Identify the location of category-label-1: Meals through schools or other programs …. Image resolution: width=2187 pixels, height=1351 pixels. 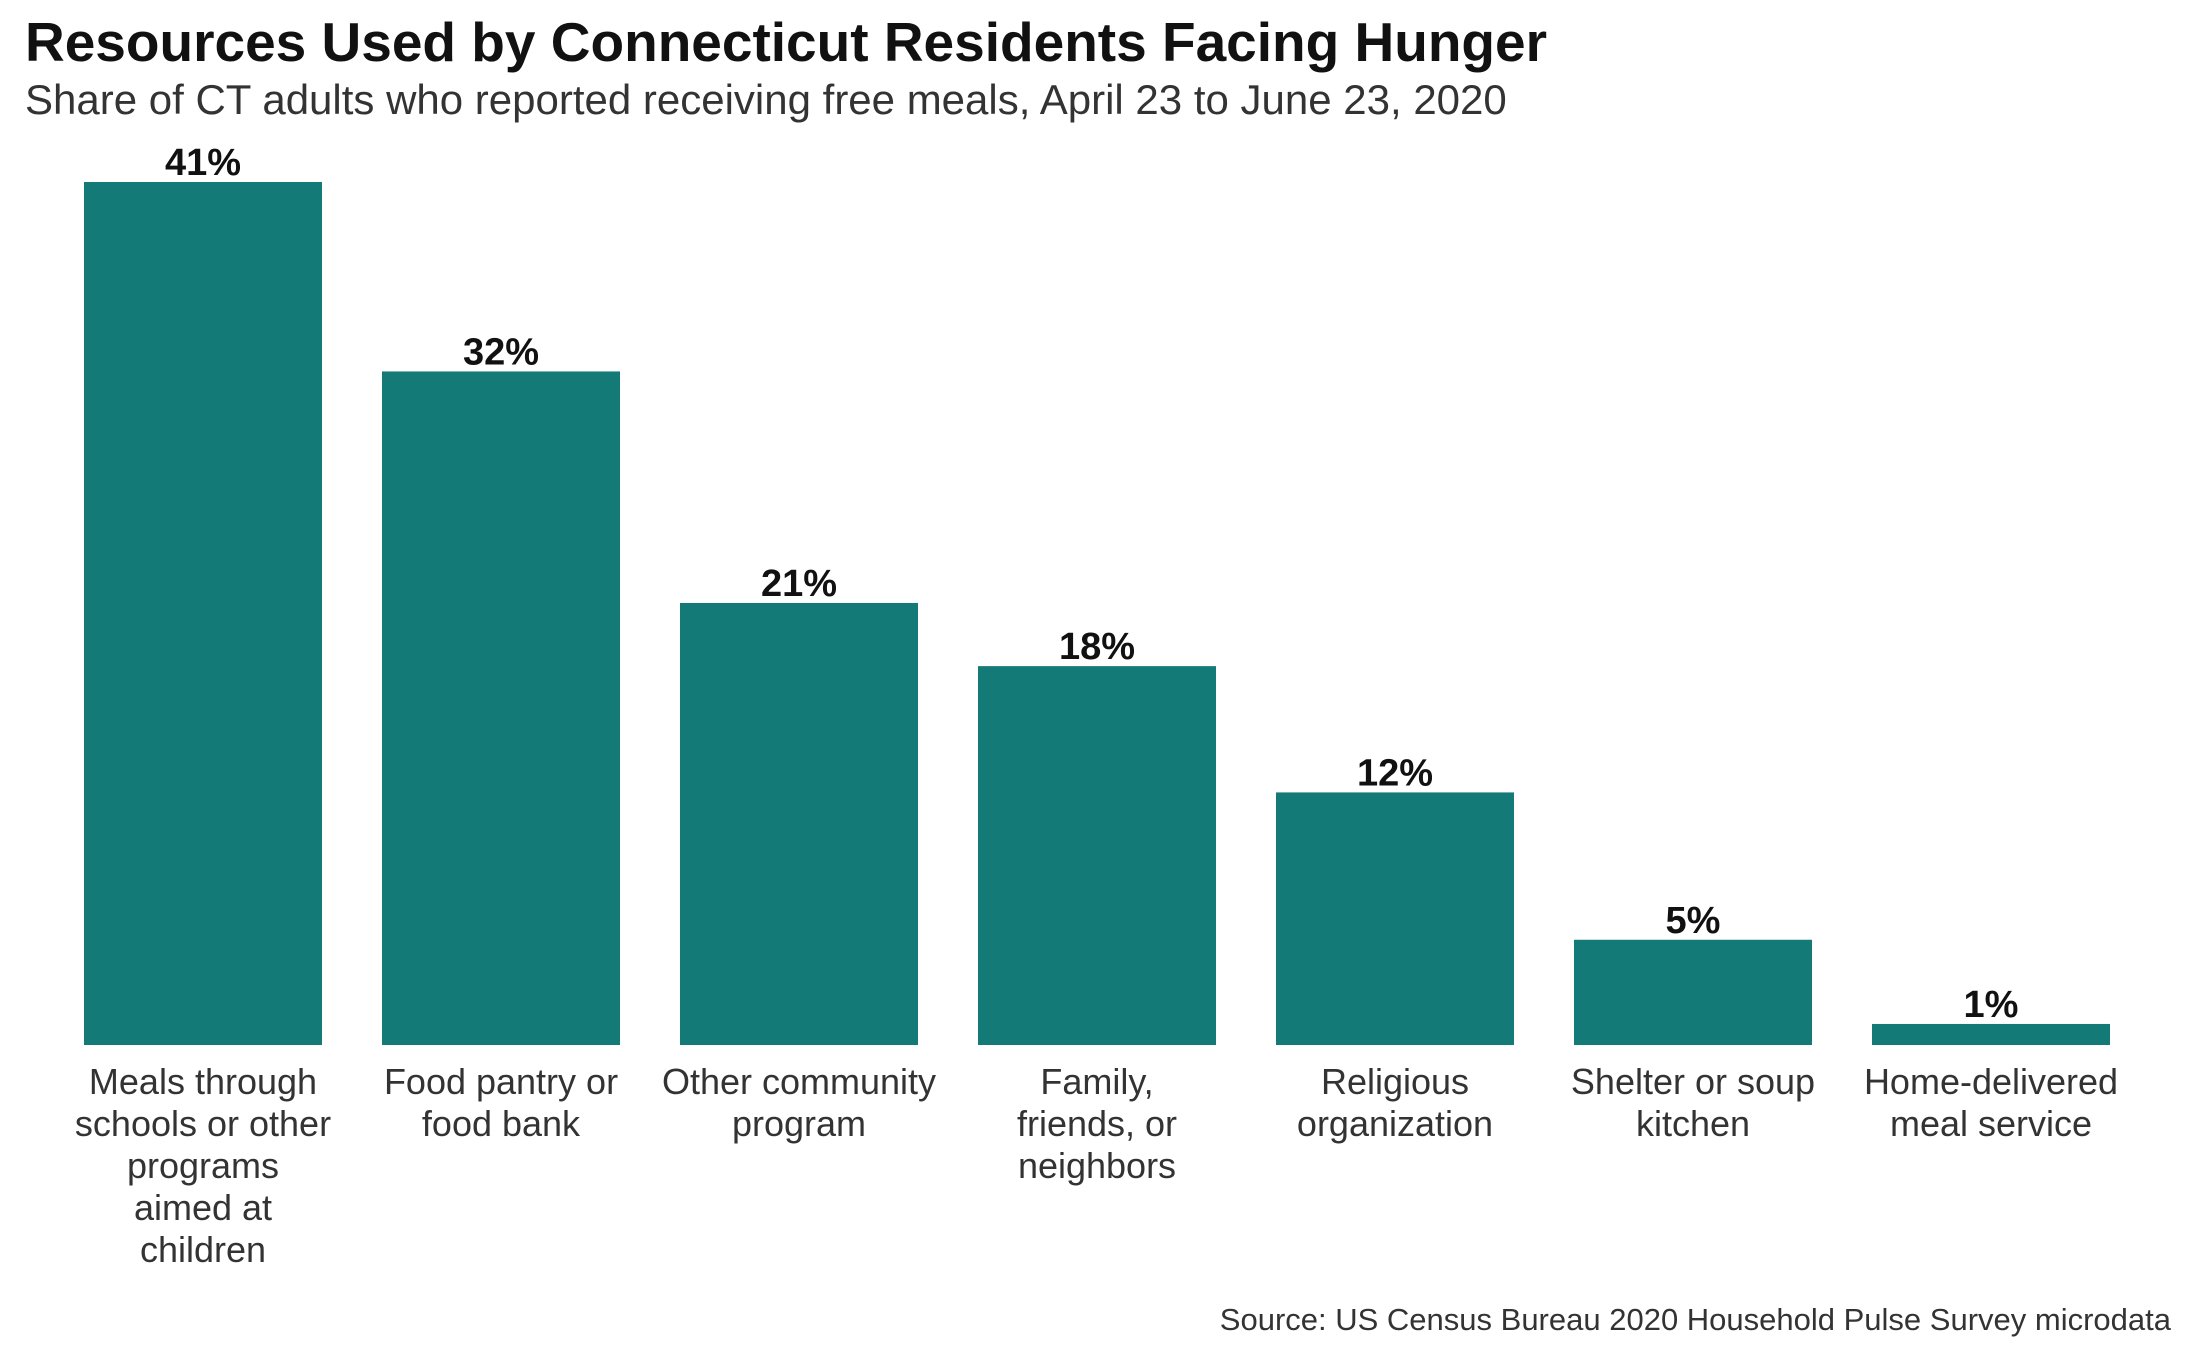
(203, 1165).